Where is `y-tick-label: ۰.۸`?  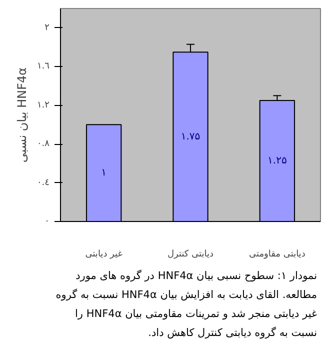 y-tick-label: ۰.۸ is located at coordinates (43, 144).